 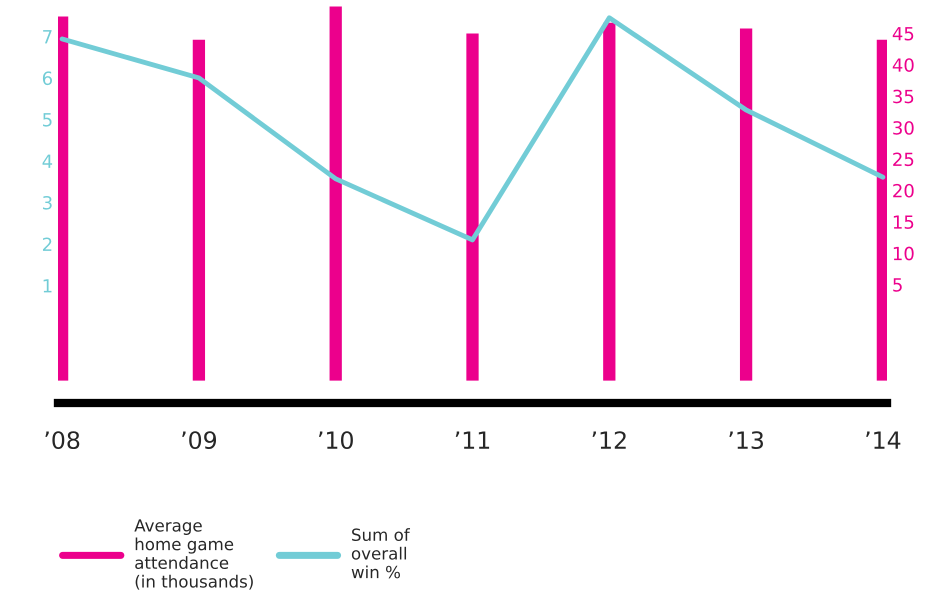 I want to click on y-tick-label: 6, so click(x=47, y=78).